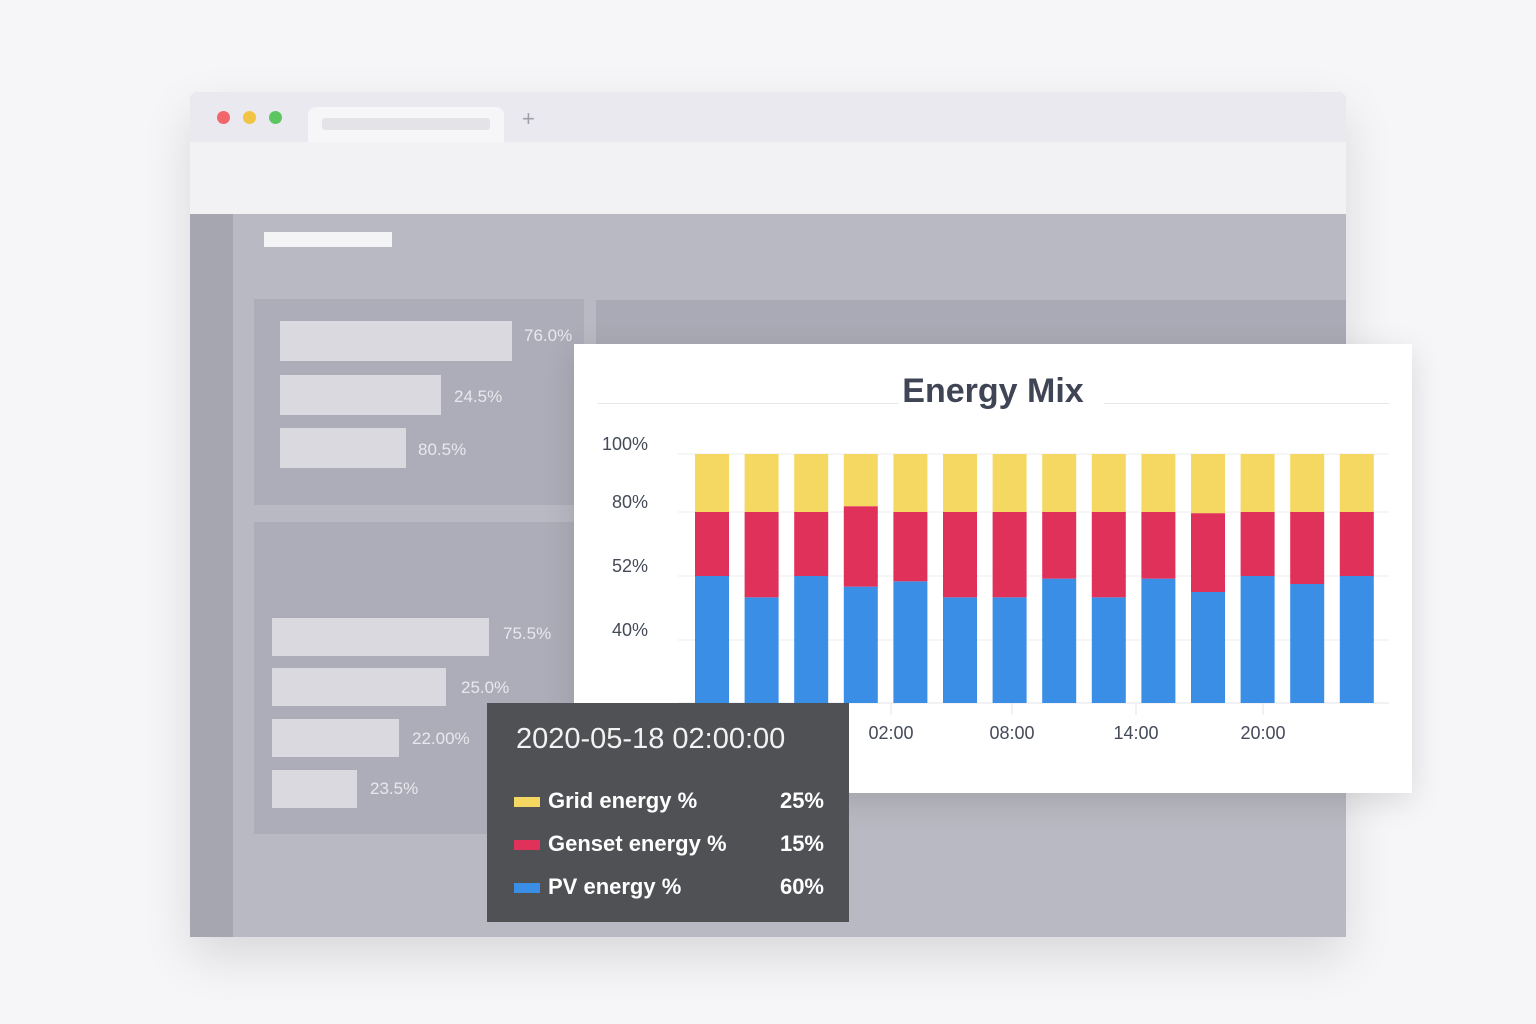 The image size is (1536, 1024). What do you see at coordinates (768, 117) in the screenshot?
I see `tab-bar: +` at bounding box center [768, 117].